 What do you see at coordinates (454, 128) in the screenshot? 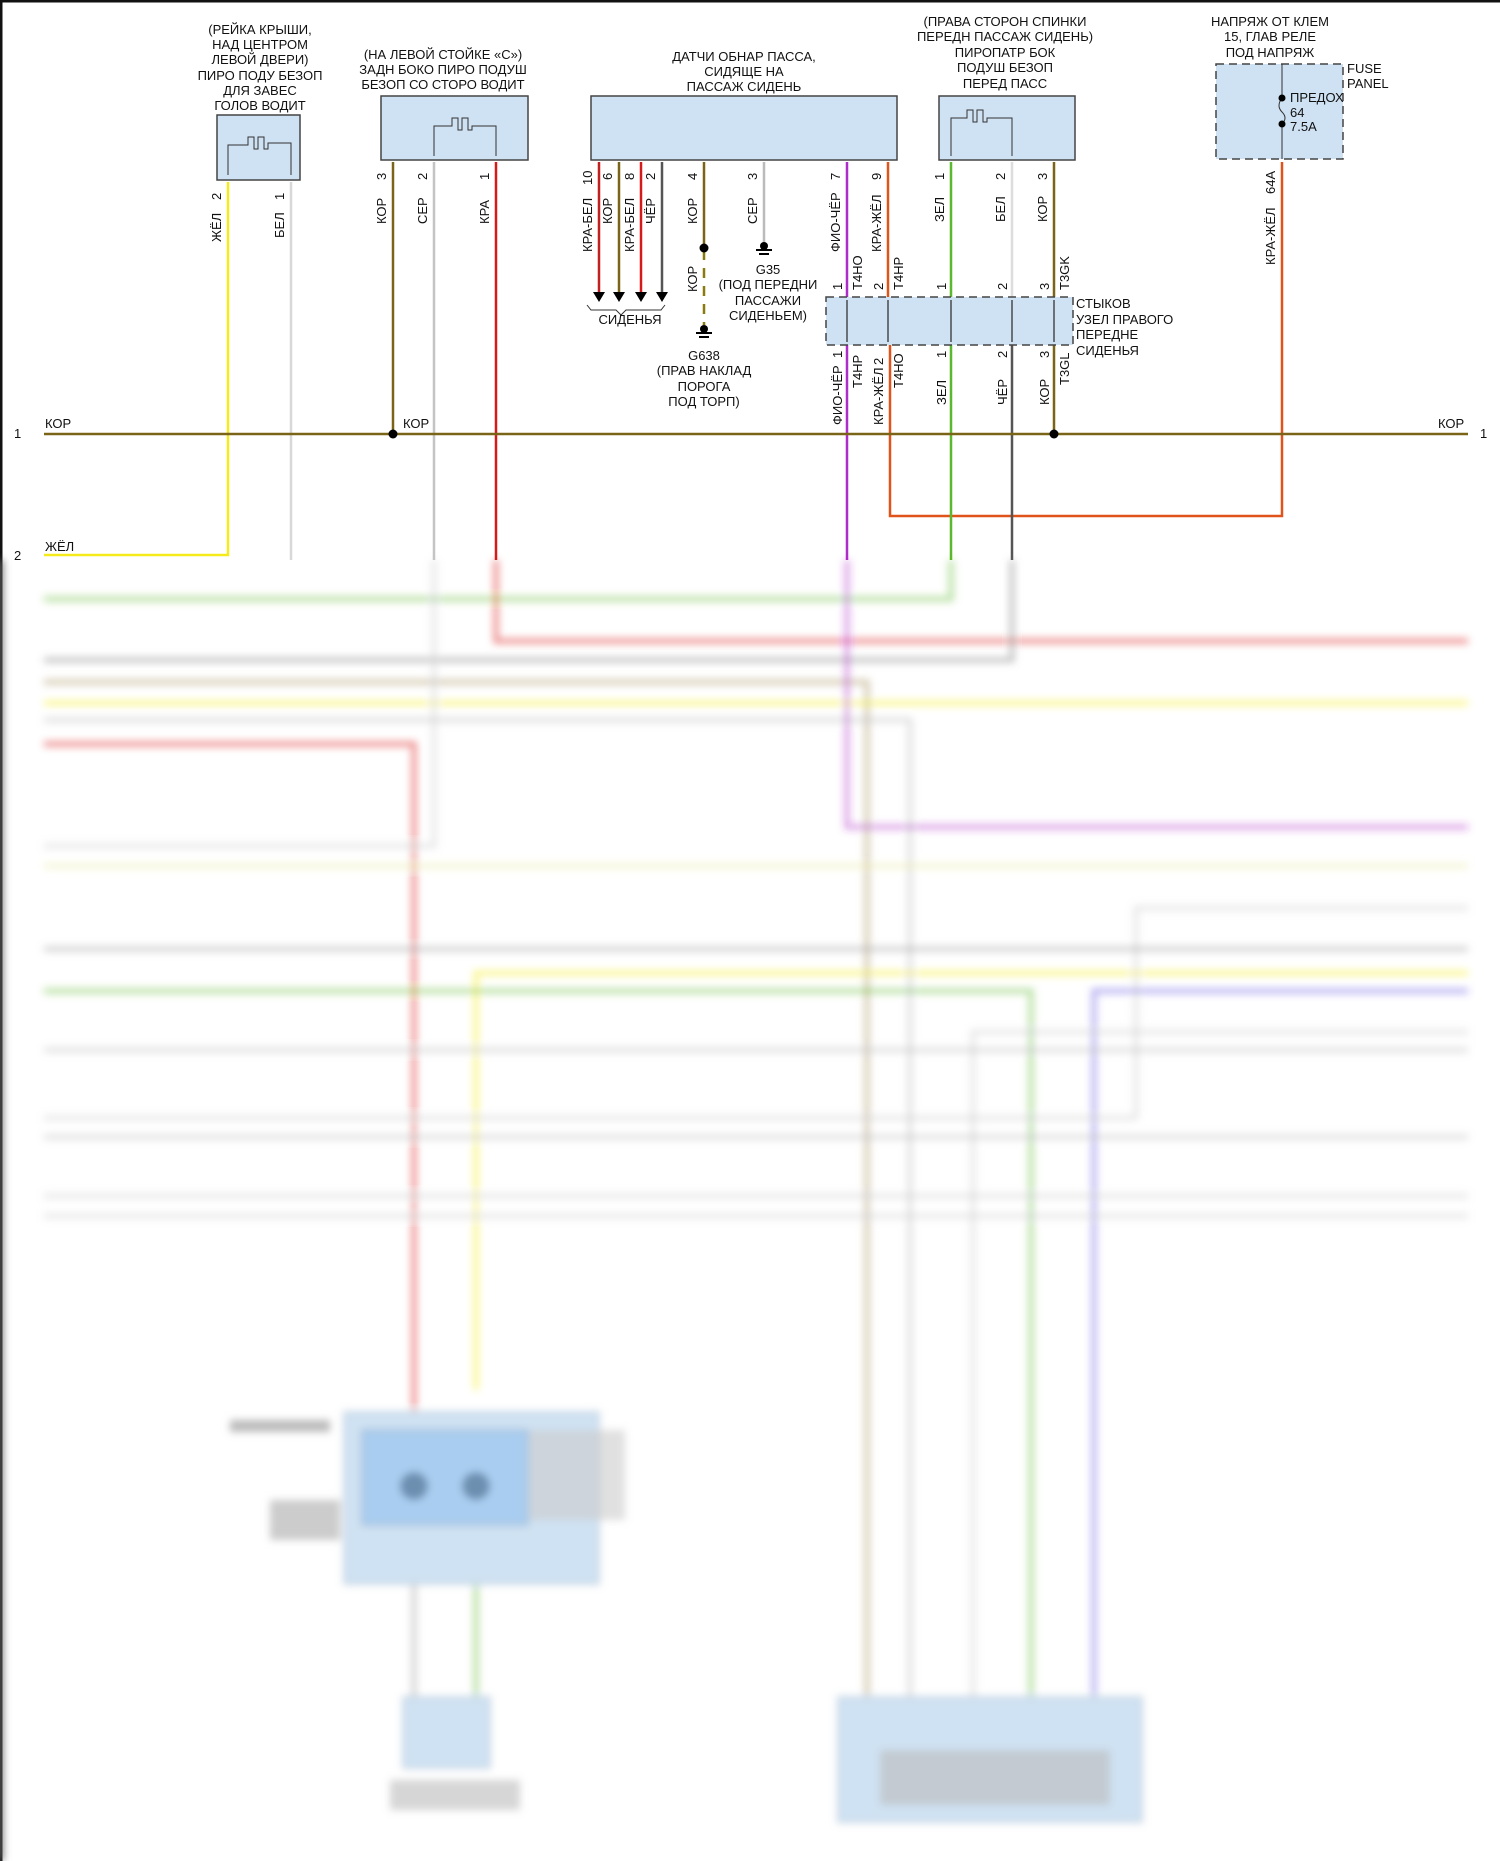
I see `driver-rear-side-airbag-box` at bounding box center [454, 128].